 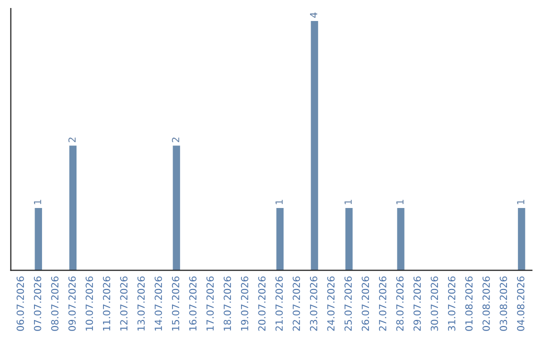 What do you see at coordinates (141, 303) in the screenshot?
I see `x-tick-label: 13.07.2026` at bounding box center [141, 303].